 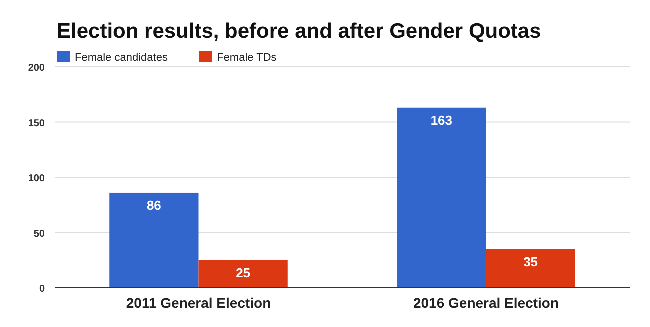 What do you see at coordinates (199, 303) in the screenshot?
I see `x-tick-label: 2011 General Election` at bounding box center [199, 303].